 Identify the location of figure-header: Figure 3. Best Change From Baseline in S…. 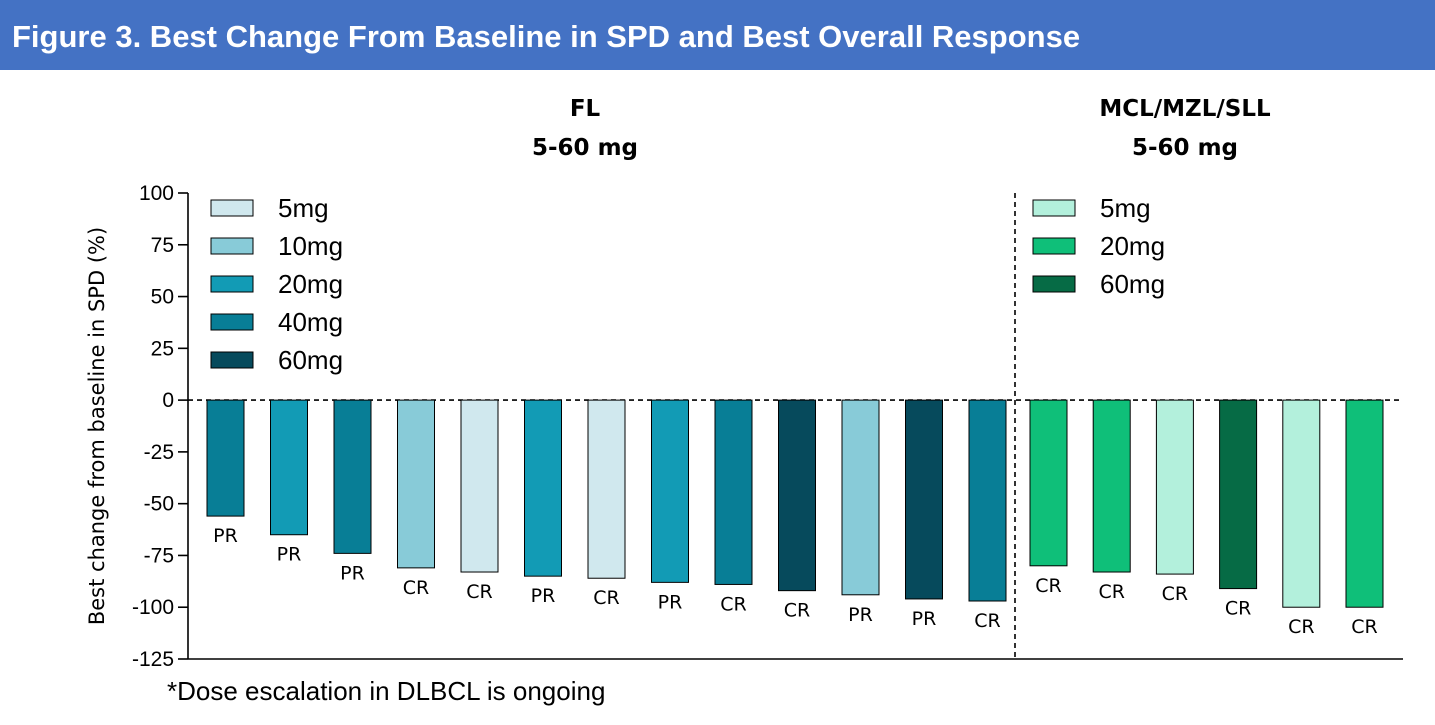
(717, 35).